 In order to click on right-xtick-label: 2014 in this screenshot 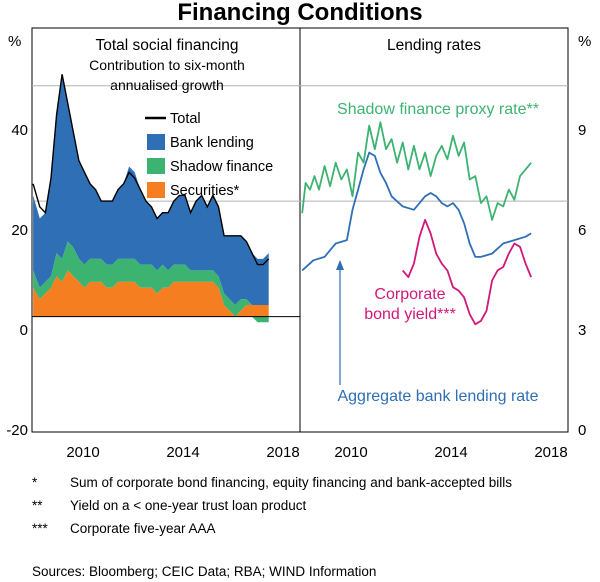, I will do `click(450, 452)`.